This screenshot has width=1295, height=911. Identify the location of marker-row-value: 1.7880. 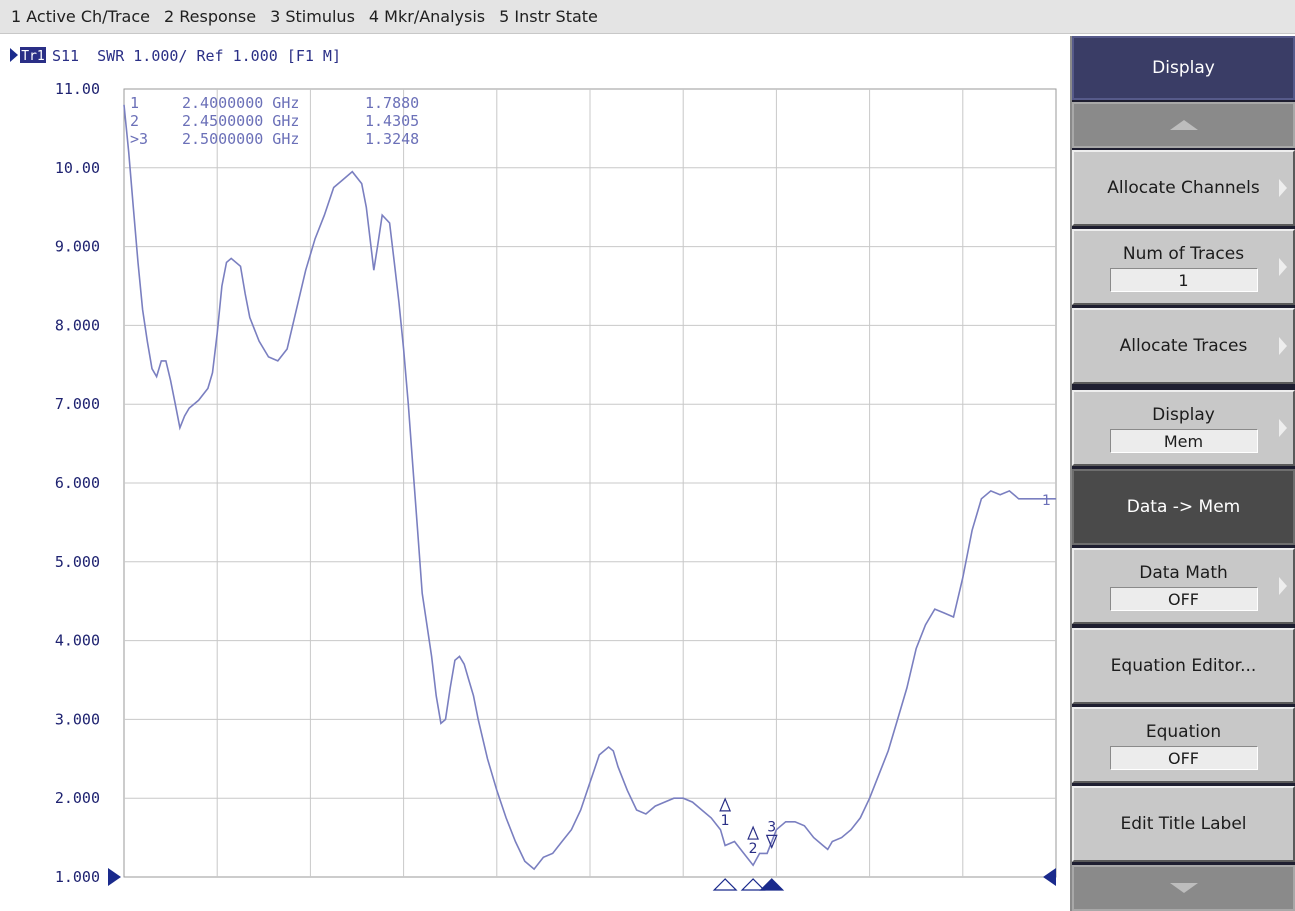
(392, 103).